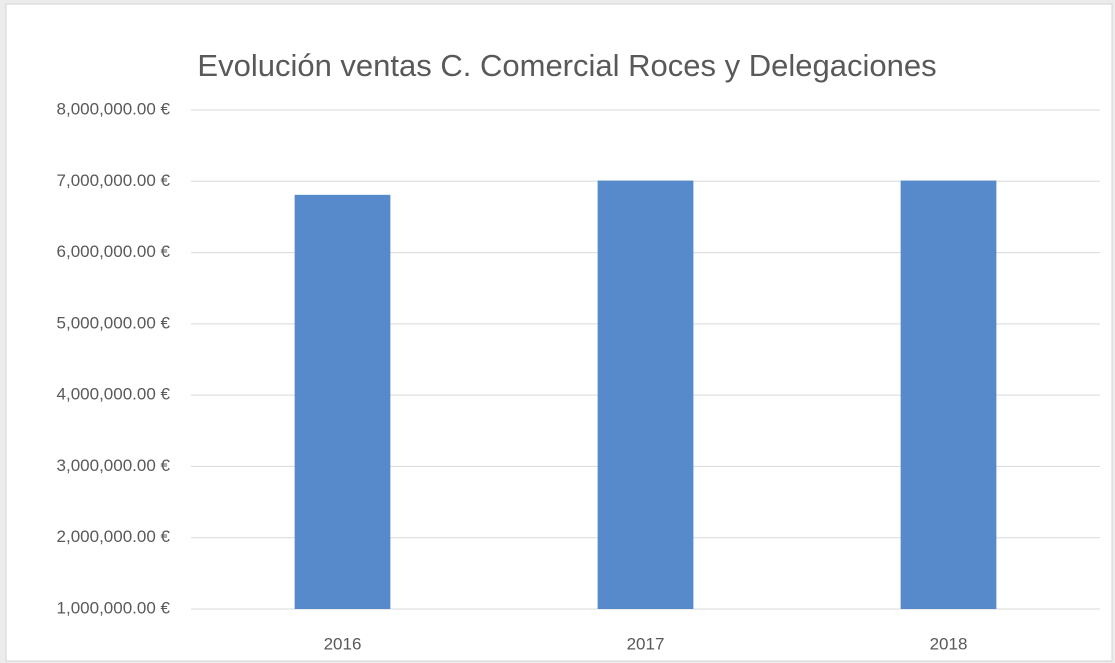 The height and width of the screenshot is (663, 1115). I want to click on x-tick-label: 2017, so click(646, 643).